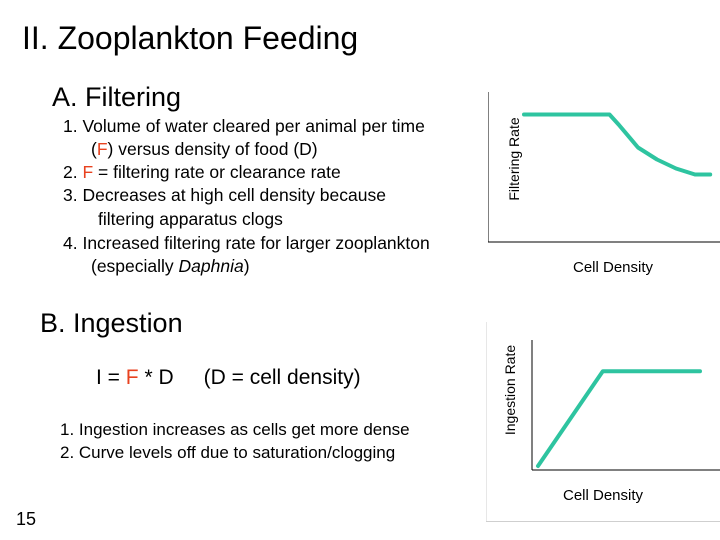 This screenshot has width=720, height=540. I want to click on y-axis-label: Filtering Rate, so click(514, 158).